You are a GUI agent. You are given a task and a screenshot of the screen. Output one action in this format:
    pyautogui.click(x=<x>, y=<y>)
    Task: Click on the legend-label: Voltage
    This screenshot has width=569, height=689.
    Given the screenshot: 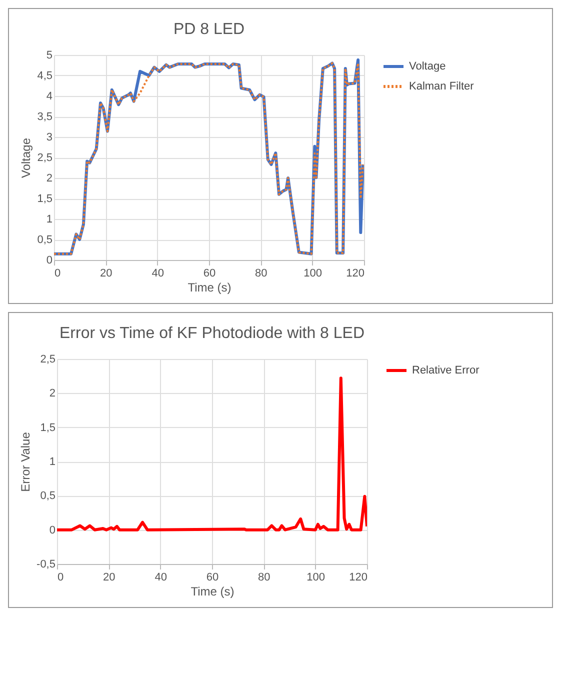 What is the action you would take?
    pyautogui.click(x=427, y=66)
    